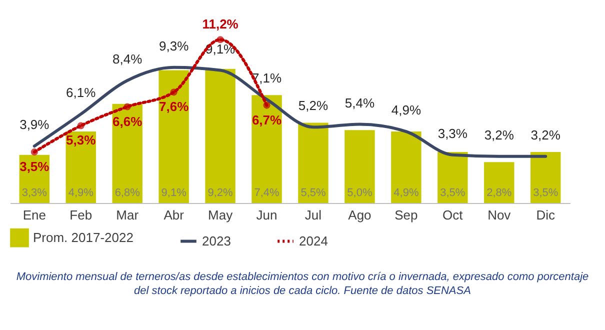  I want to click on data-label: 5,5%, so click(313, 193).